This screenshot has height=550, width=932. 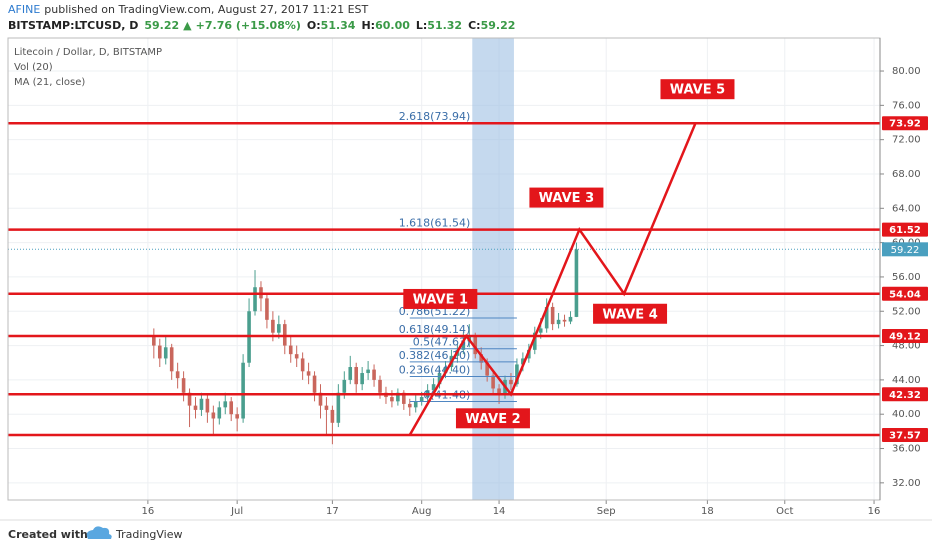 What do you see at coordinates (421, 25) in the screenshot?
I see `ohlc-key: L:` at bounding box center [421, 25].